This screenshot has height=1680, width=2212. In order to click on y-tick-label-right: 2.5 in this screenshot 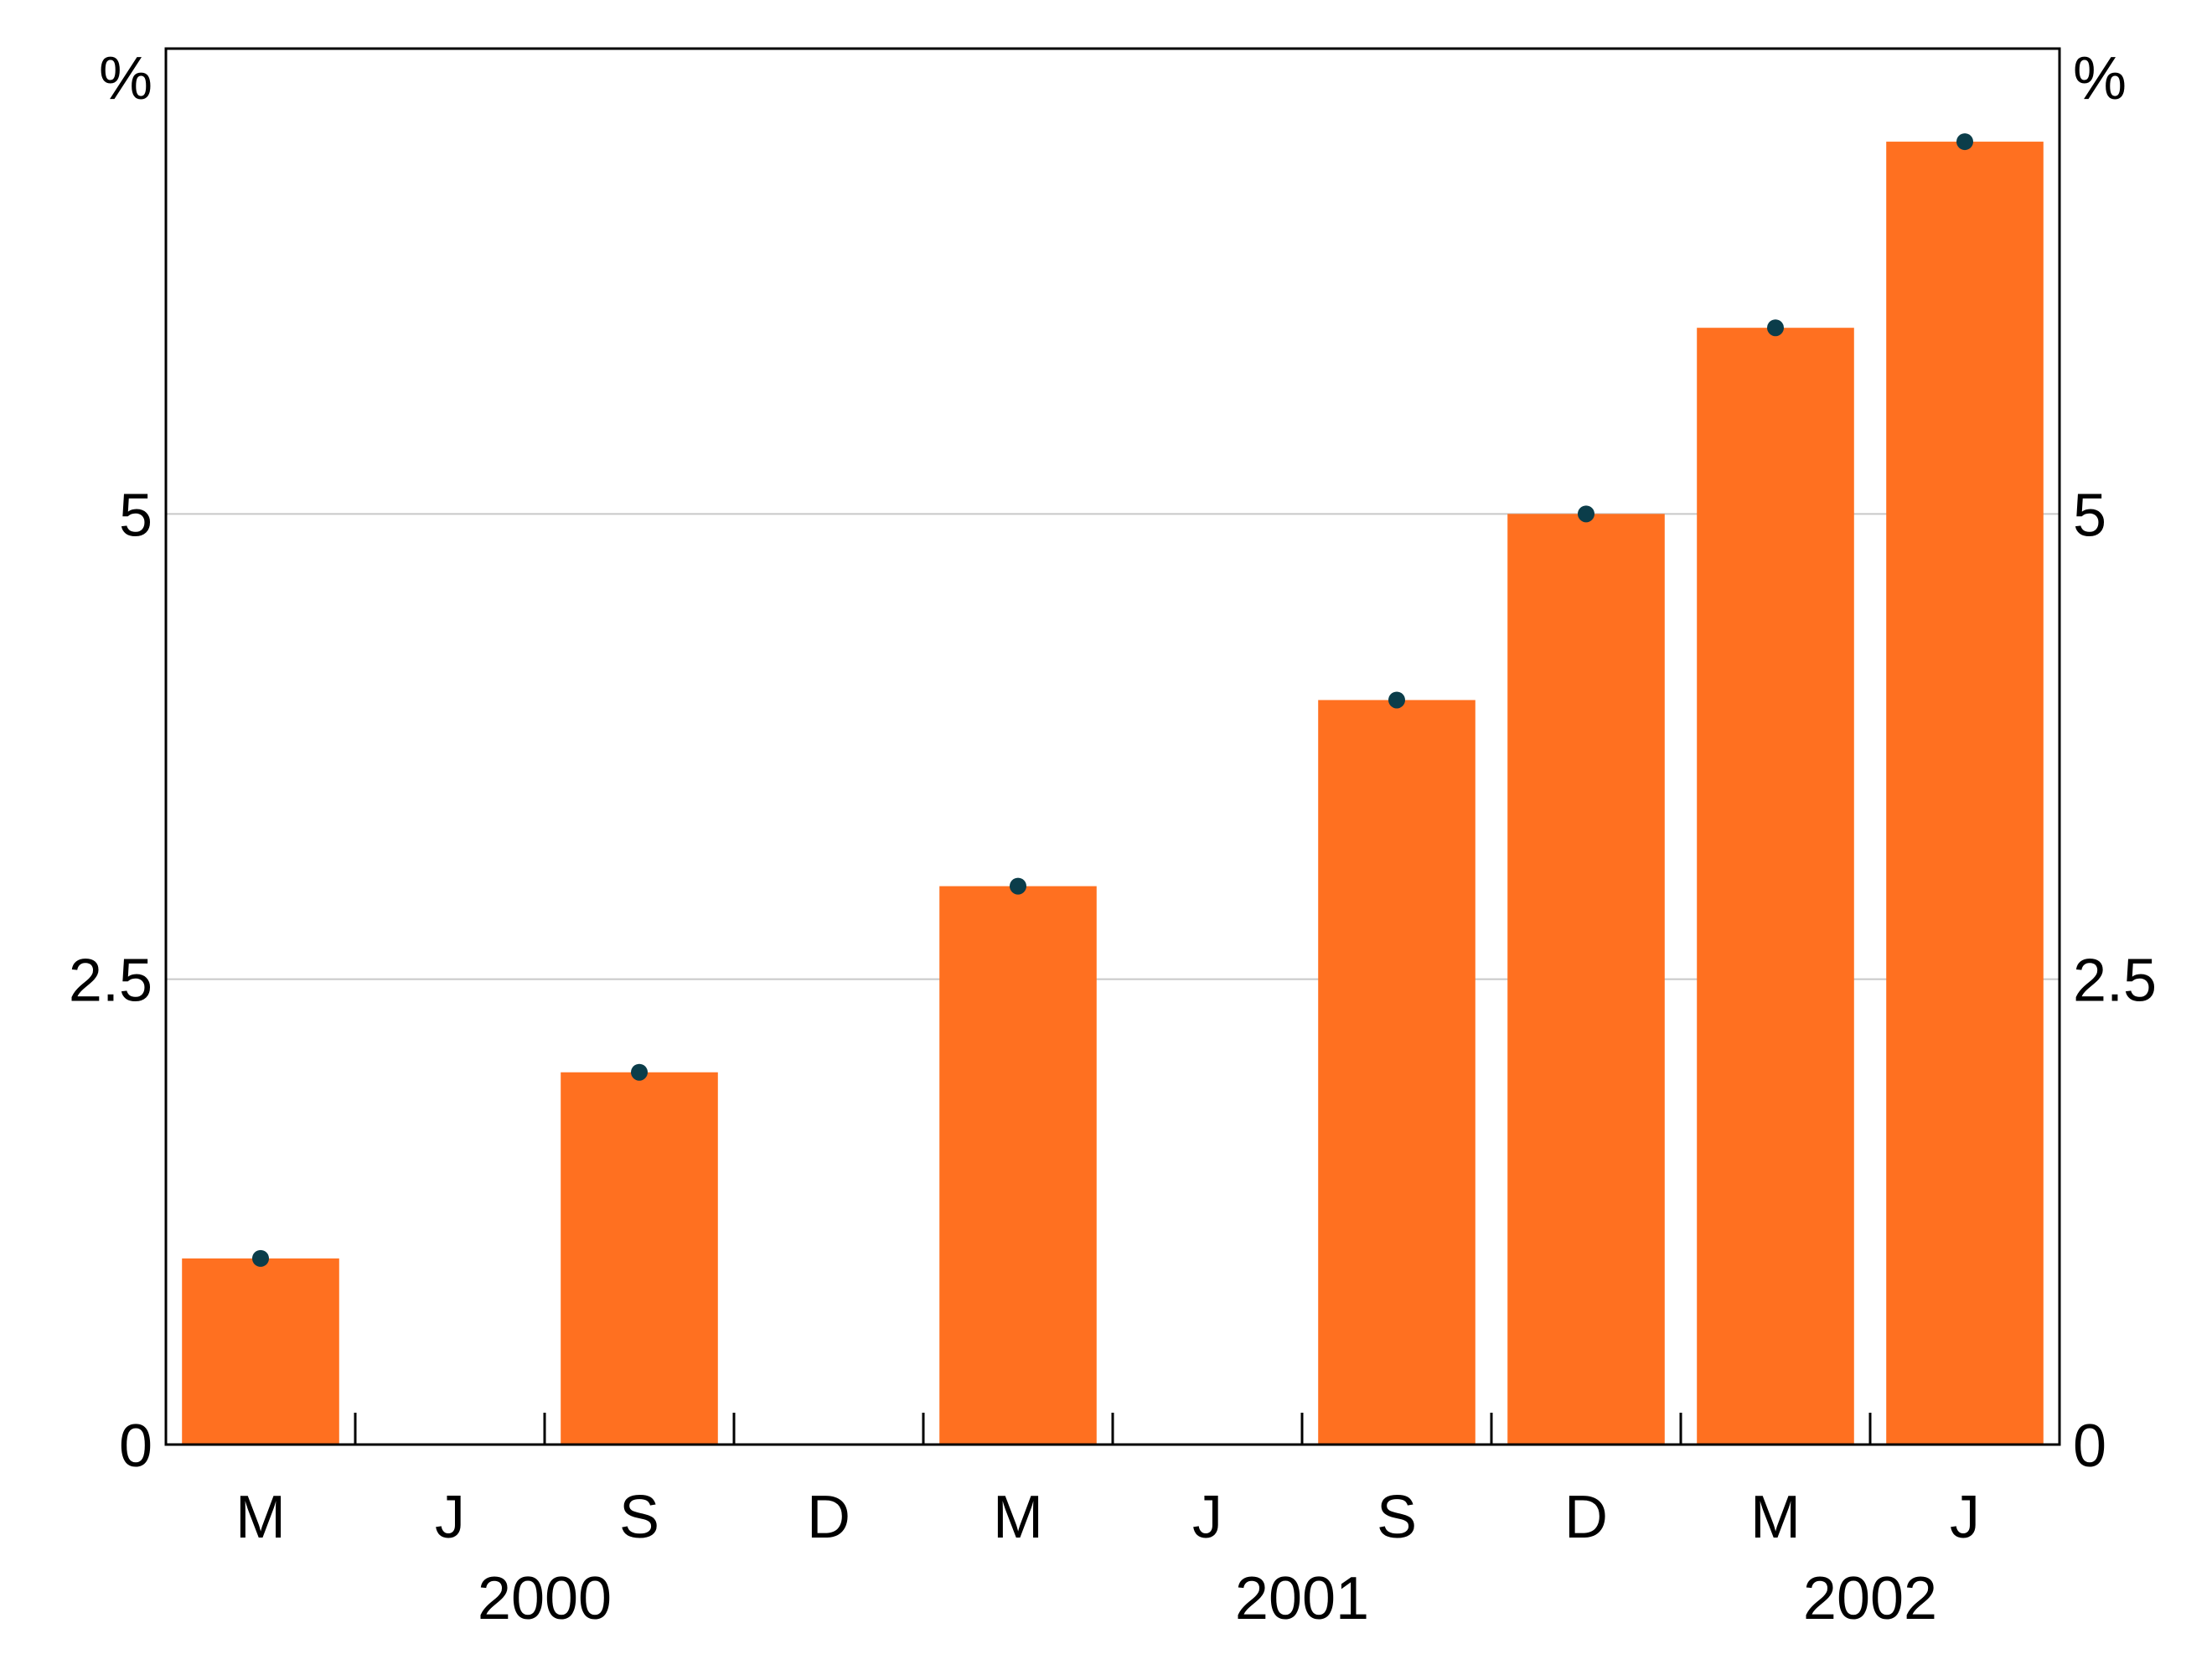, I will do `click(2115, 981)`.